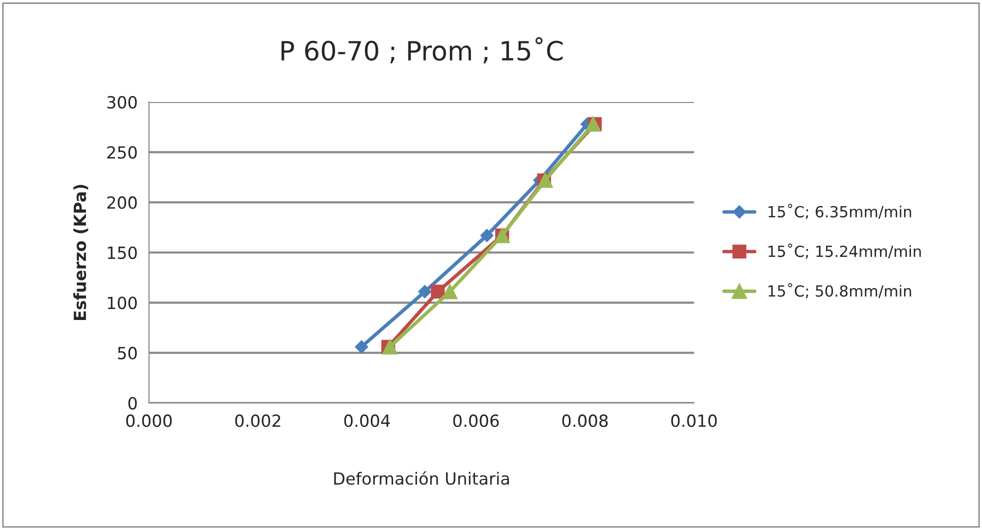 The image size is (982, 529). I want to click on legend-label: 15˚C; 6.35mm/min, so click(840, 212).